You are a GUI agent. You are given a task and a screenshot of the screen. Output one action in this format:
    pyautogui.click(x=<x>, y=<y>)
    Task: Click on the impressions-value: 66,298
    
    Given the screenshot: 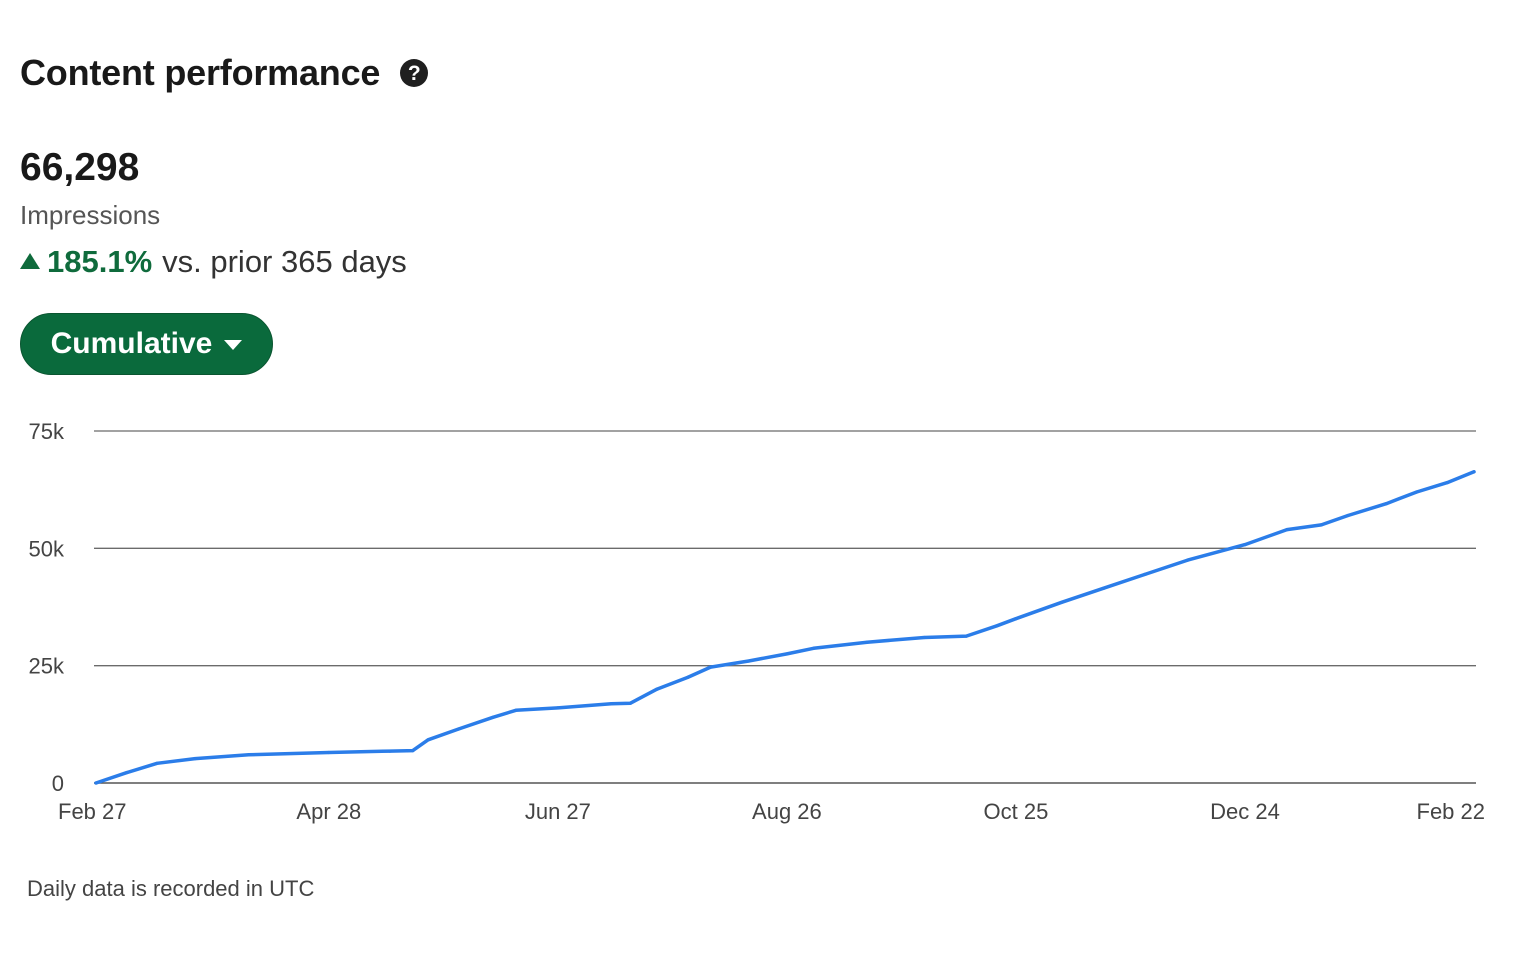 What is the action you would take?
    pyautogui.click(x=80, y=167)
    